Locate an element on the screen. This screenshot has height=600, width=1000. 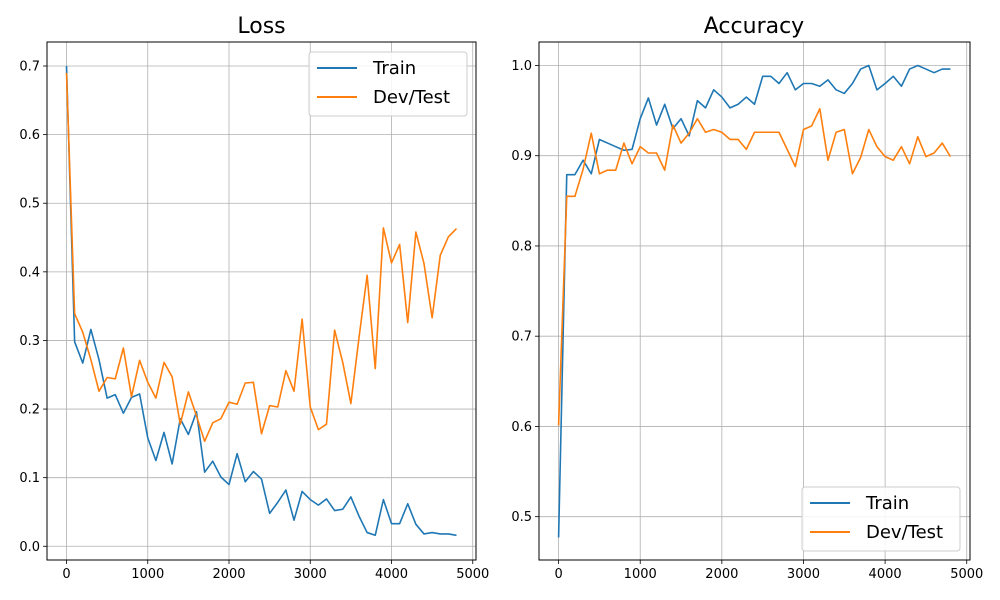
accuracy-chart-title: Accuracy is located at coordinates (754, 26).